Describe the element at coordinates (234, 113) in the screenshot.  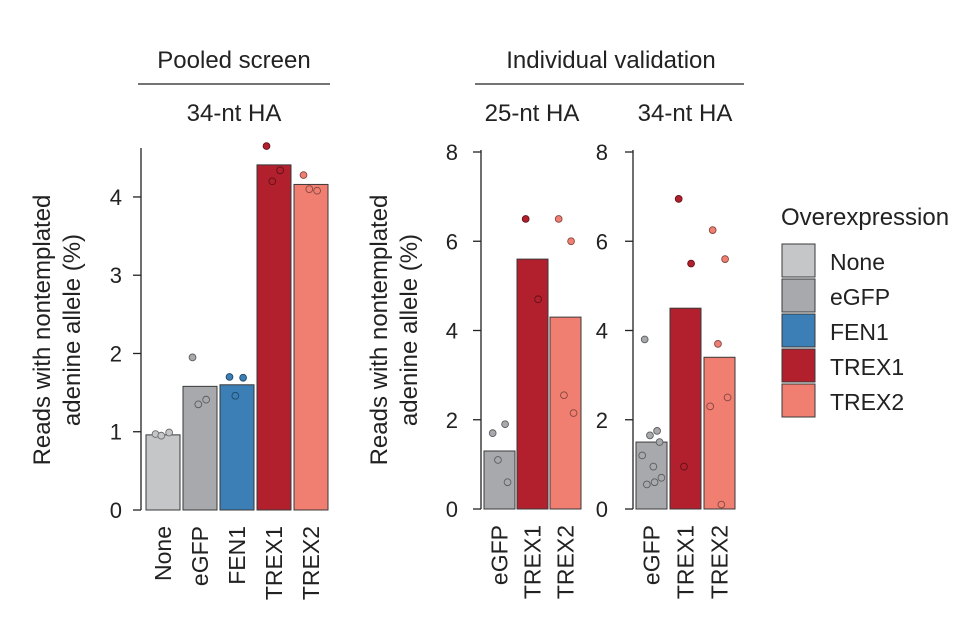
I see `pooled-panel-title: 34-nt HA` at that location.